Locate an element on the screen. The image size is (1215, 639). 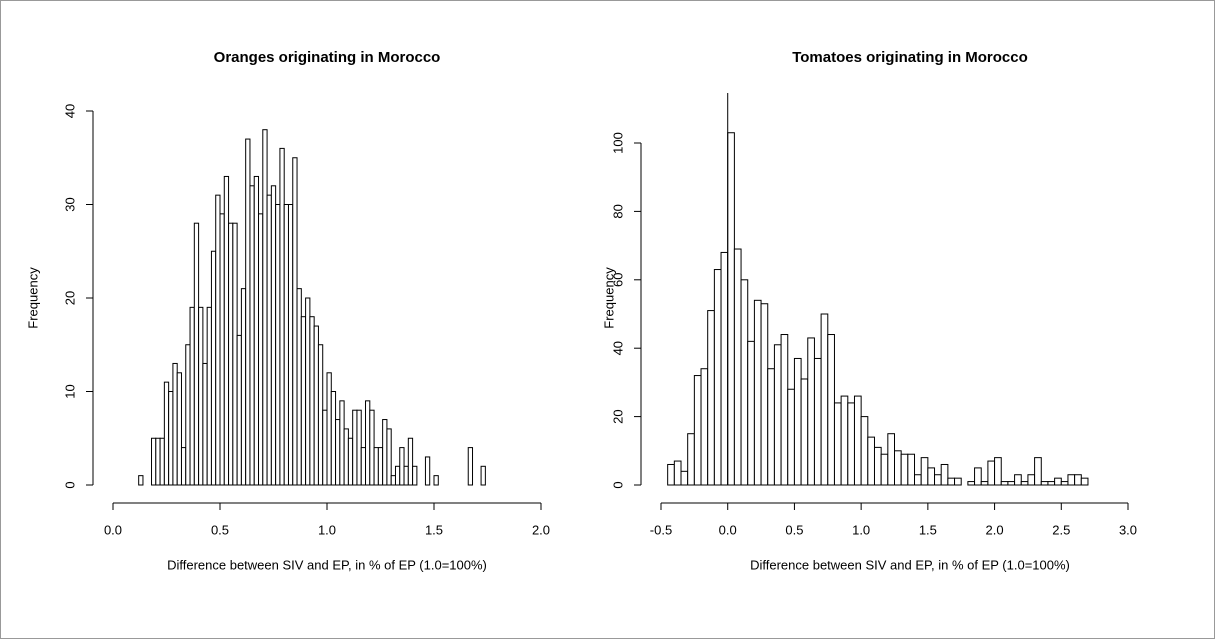
y-tick-label: 80 is located at coordinates (617, 211).